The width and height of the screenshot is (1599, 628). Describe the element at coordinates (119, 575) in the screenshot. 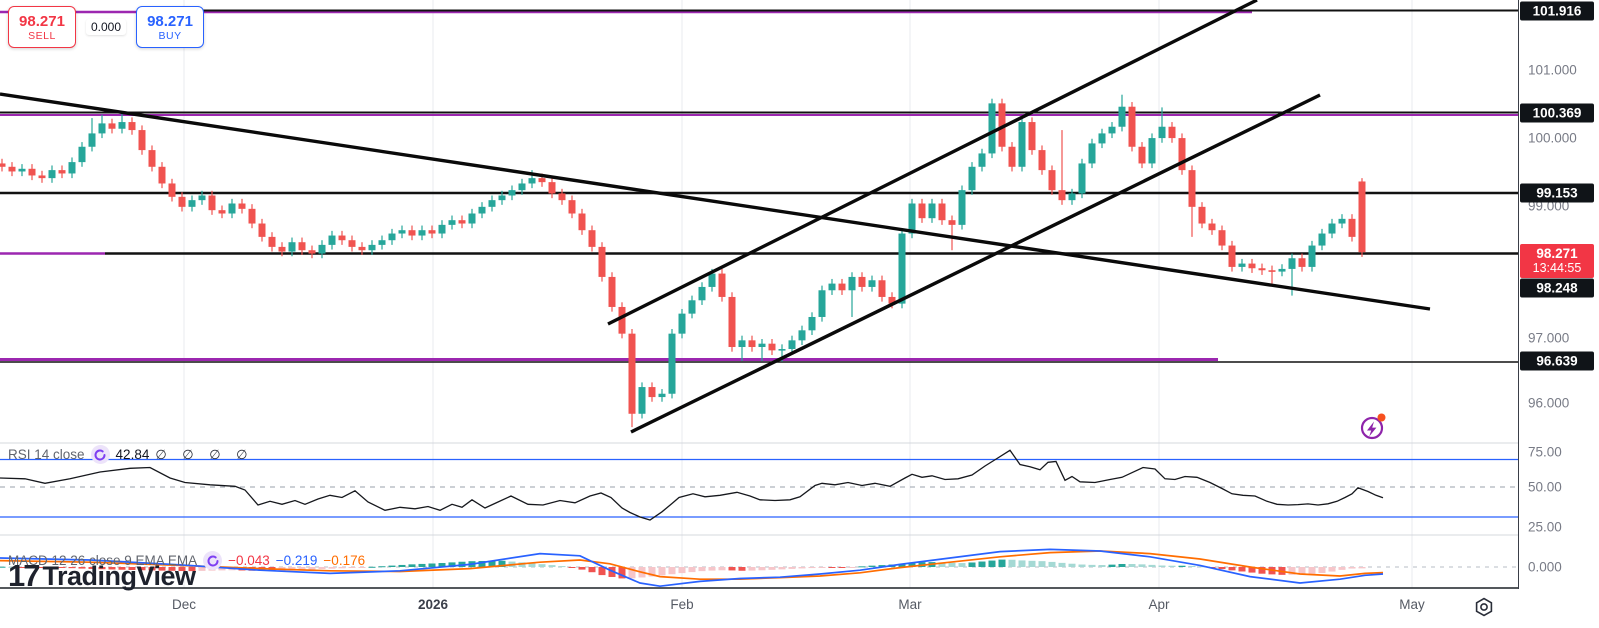

I see `tradingview-wordmark: TradingView` at that location.